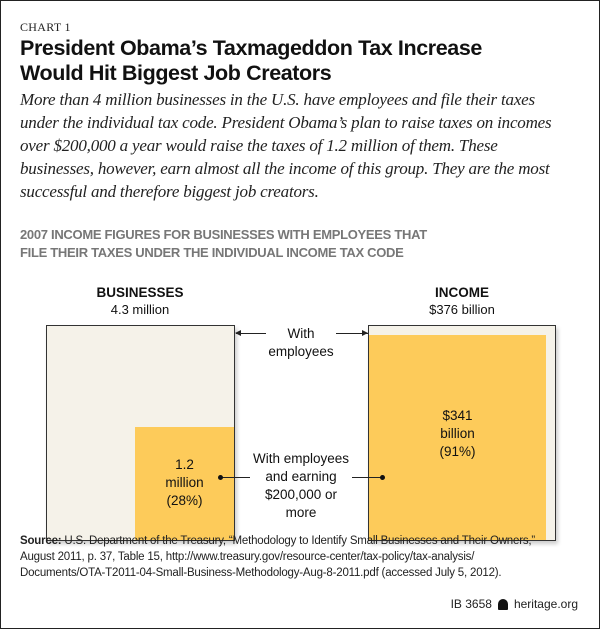 This screenshot has height=629, width=600. Describe the element at coordinates (184, 501) in the screenshot. I see `value-text: (28%)` at that location.